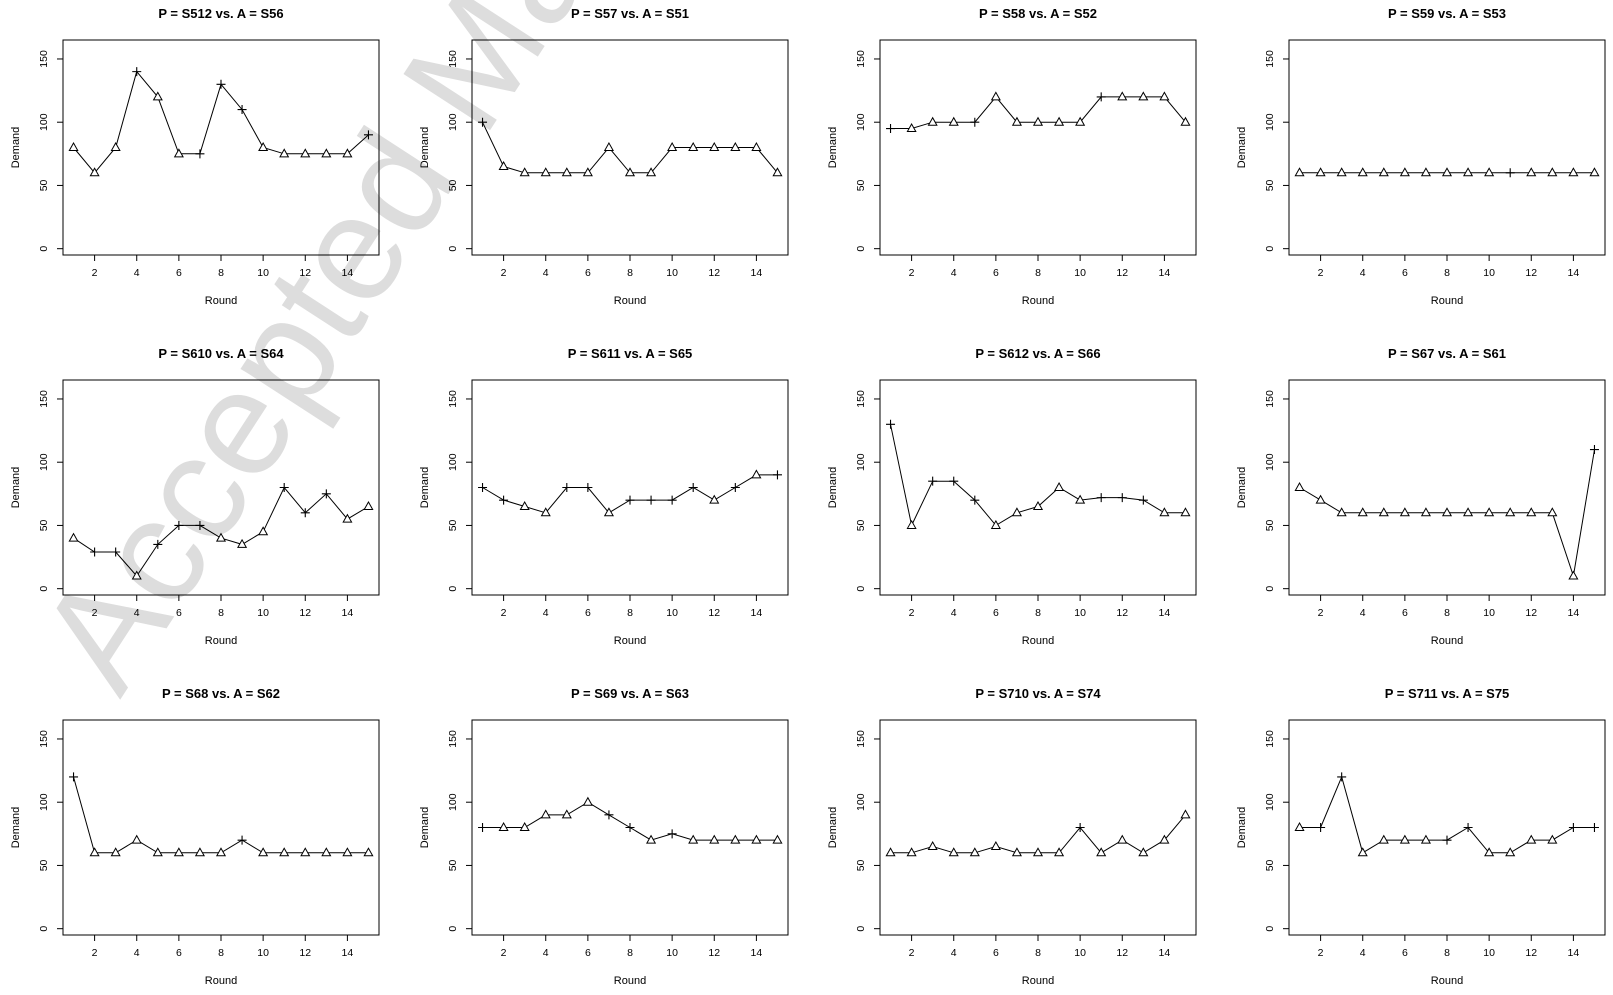  I want to click on panel-title: P = S611 vs. A = S65, so click(630, 353).